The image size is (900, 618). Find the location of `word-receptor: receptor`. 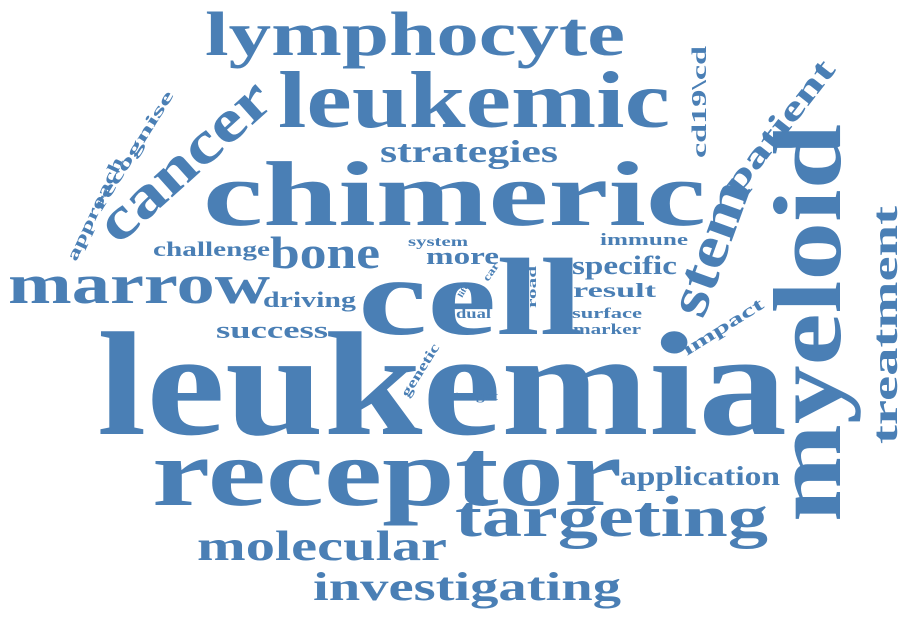

word-receptor: receptor is located at coordinates (387, 472).